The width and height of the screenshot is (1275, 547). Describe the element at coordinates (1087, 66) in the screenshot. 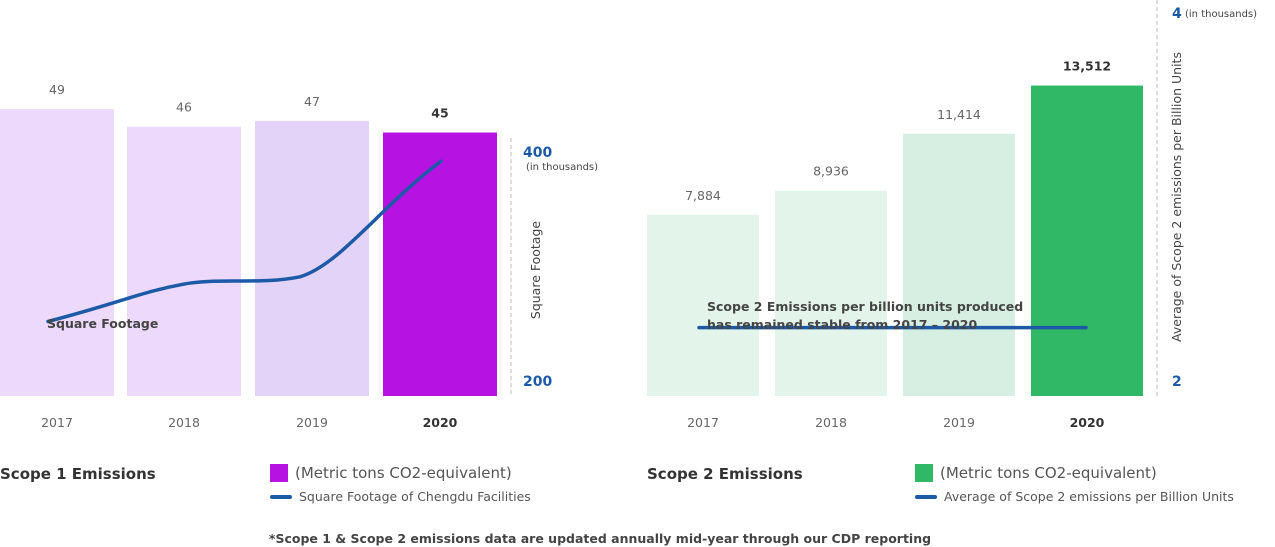

I see `bar-value-label: 13,512` at that location.